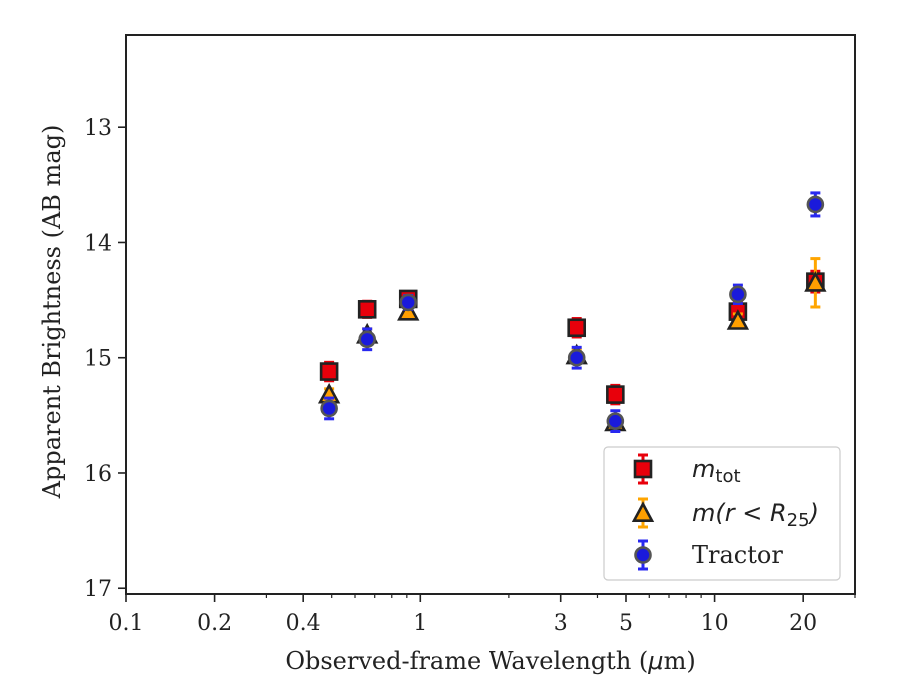 Image resolution: width=900 pixels, height=700 pixels. What do you see at coordinates (803, 623) in the screenshot?
I see `x-tick-label: 20` at bounding box center [803, 623].